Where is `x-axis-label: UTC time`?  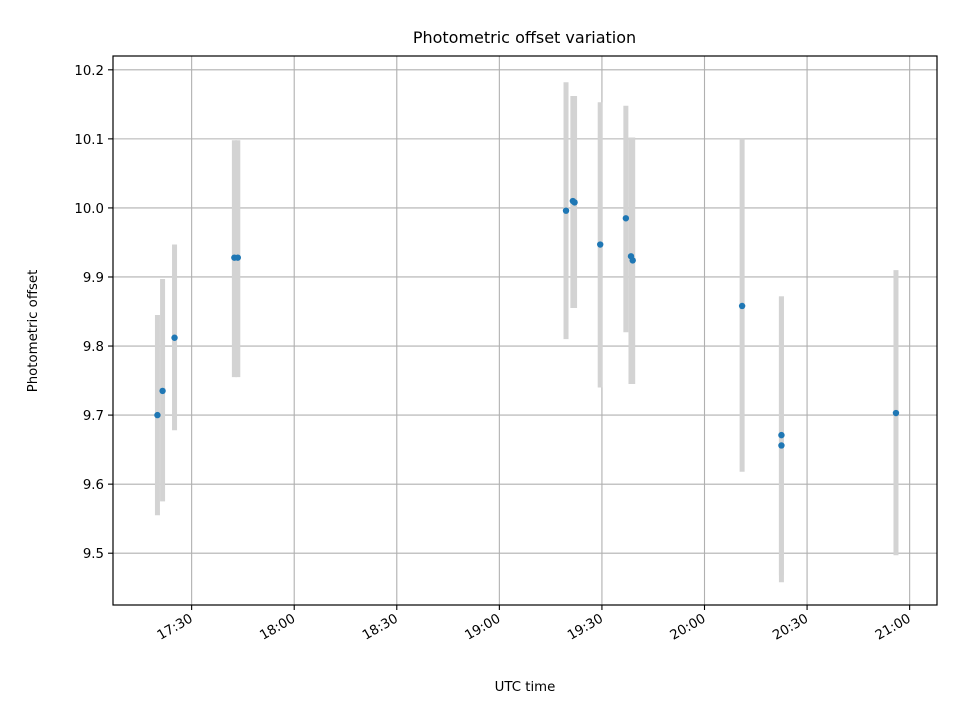
x-axis-label: UTC time is located at coordinates (525, 687).